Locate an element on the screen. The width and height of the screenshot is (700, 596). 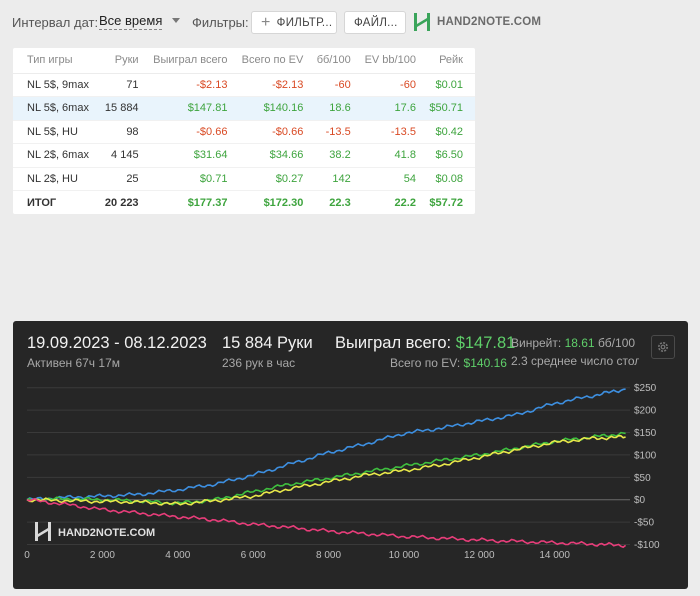
table-cell: $177.37 is located at coordinates (207, 202).